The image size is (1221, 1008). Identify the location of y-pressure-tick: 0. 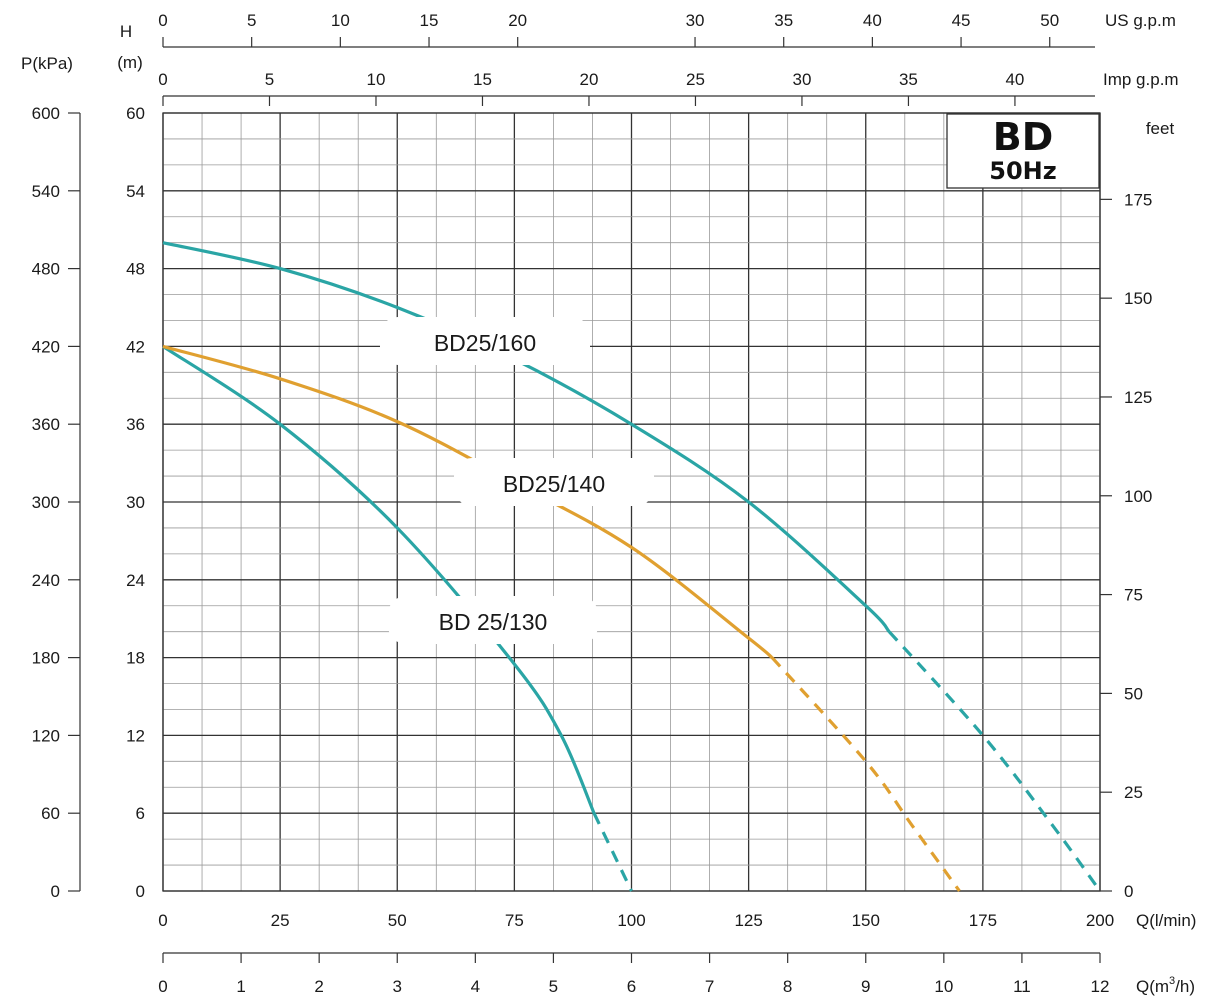
(55, 891).